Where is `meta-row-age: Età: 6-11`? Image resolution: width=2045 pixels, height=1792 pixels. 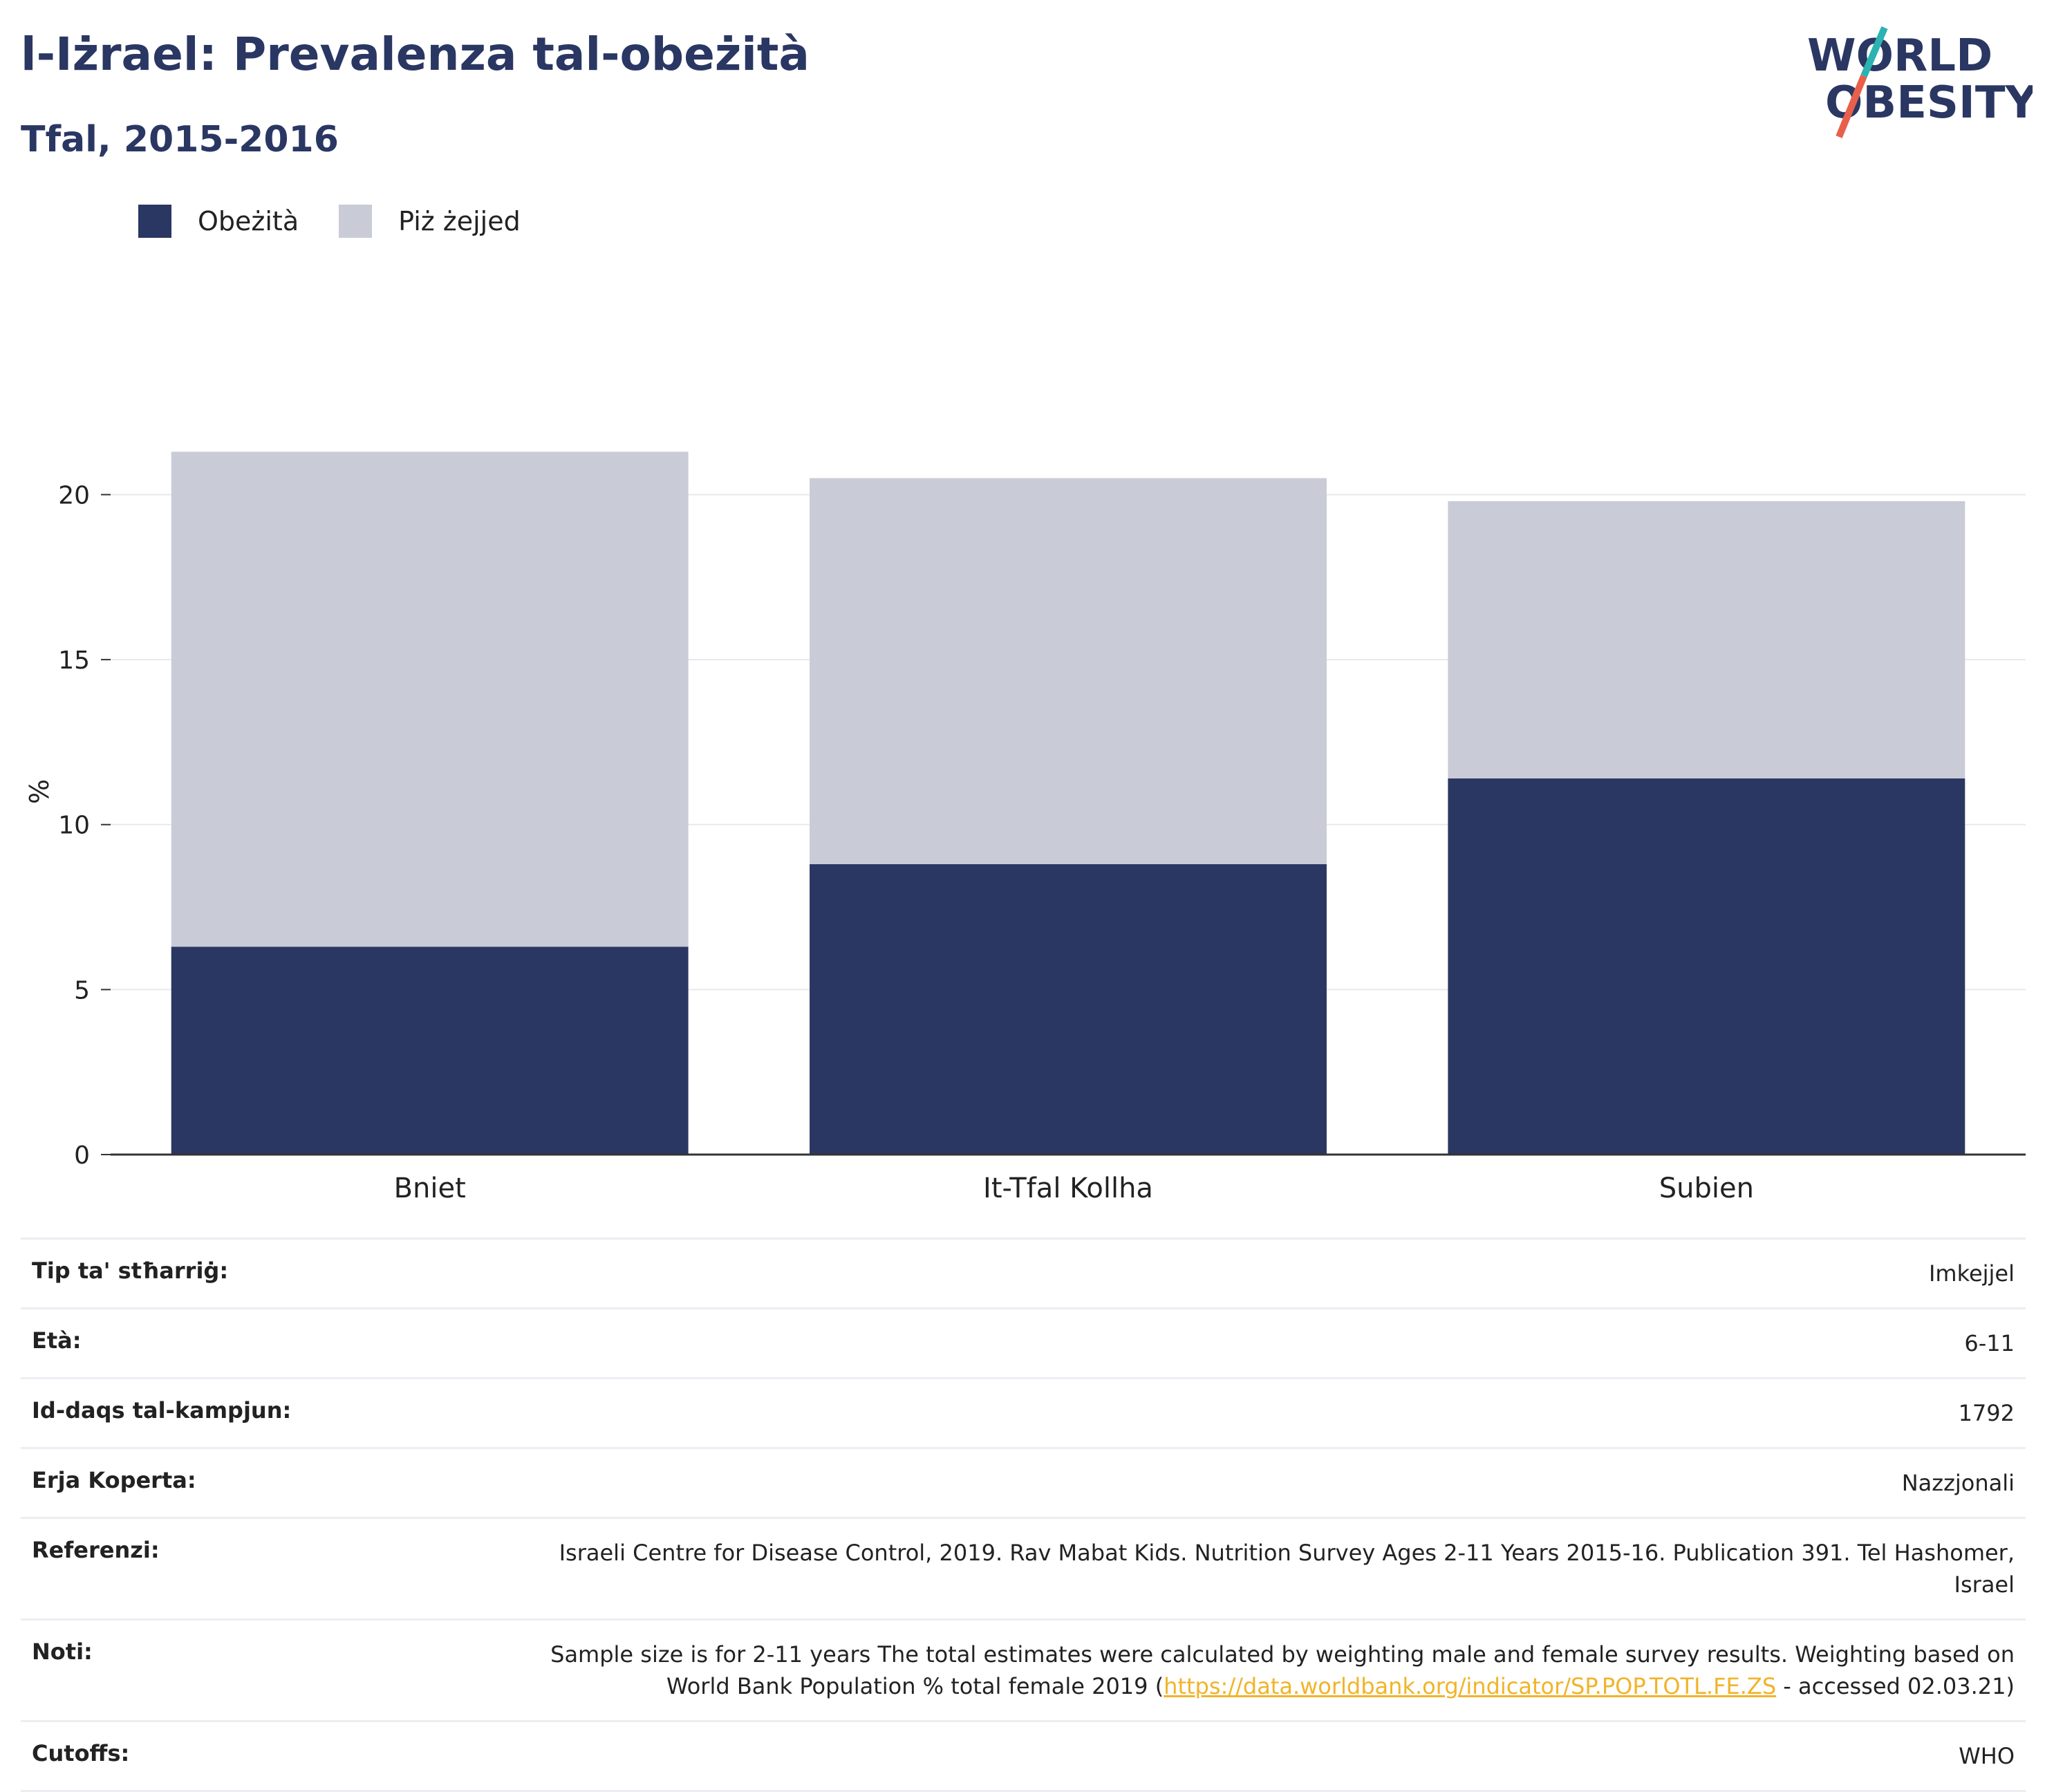 meta-row-age: Età: 6-11 is located at coordinates (1023, 1342).